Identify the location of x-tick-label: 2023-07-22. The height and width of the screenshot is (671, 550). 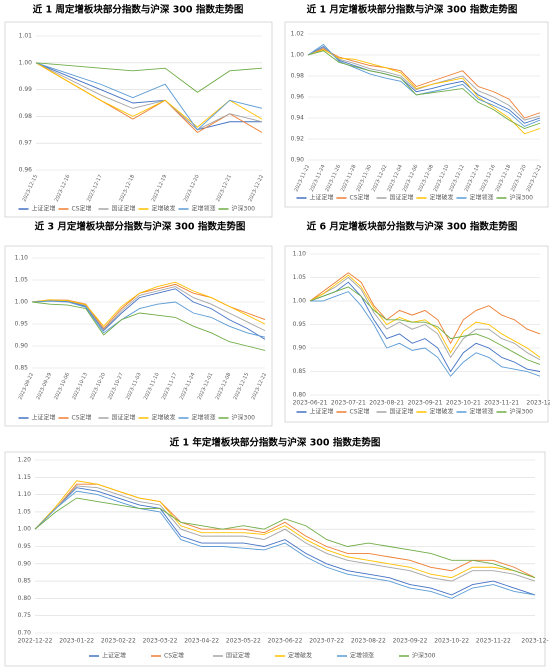
(326, 641).